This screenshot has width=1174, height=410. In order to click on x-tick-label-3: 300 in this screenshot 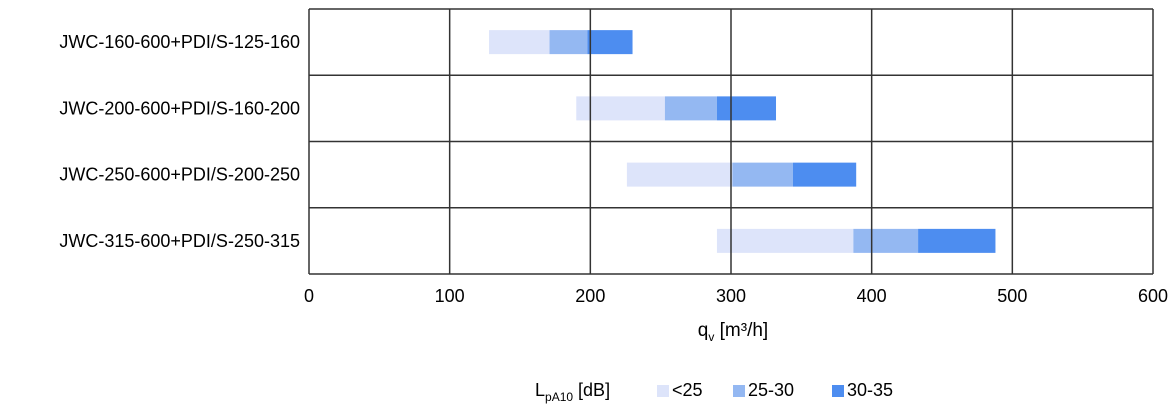, I will do `click(731, 296)`.